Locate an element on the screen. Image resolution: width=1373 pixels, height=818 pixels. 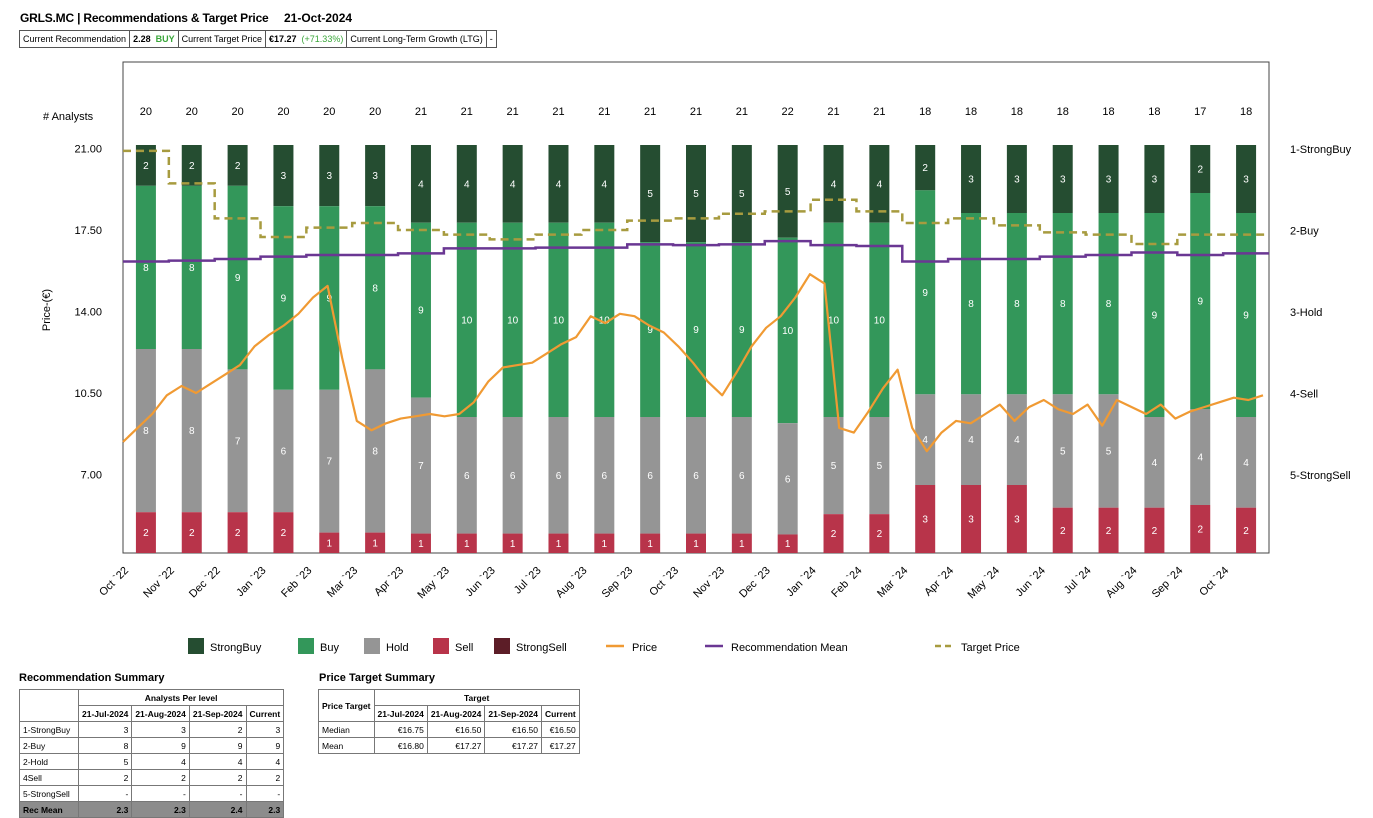
x-tick-label: Apr `24 is located at coordinates (939, 582).